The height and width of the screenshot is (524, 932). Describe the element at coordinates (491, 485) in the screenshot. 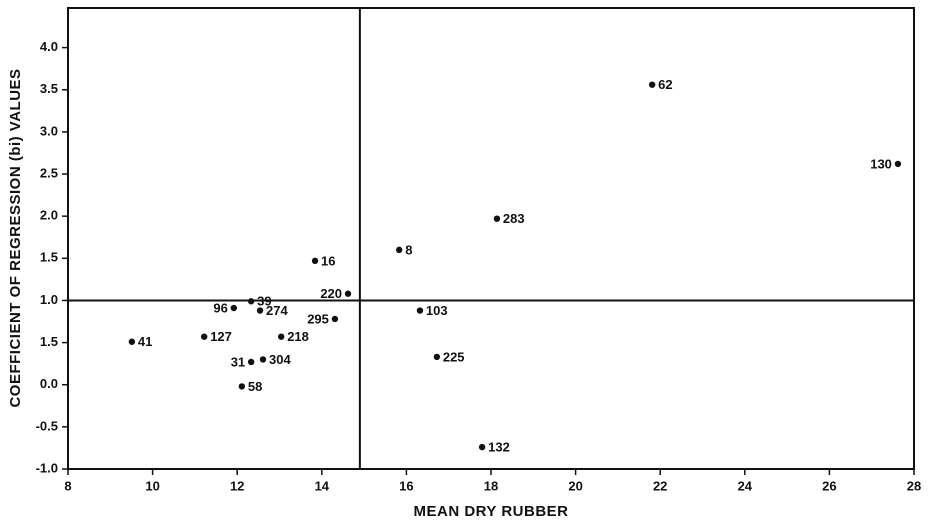

I see `x-tick-label: 18` at that location.